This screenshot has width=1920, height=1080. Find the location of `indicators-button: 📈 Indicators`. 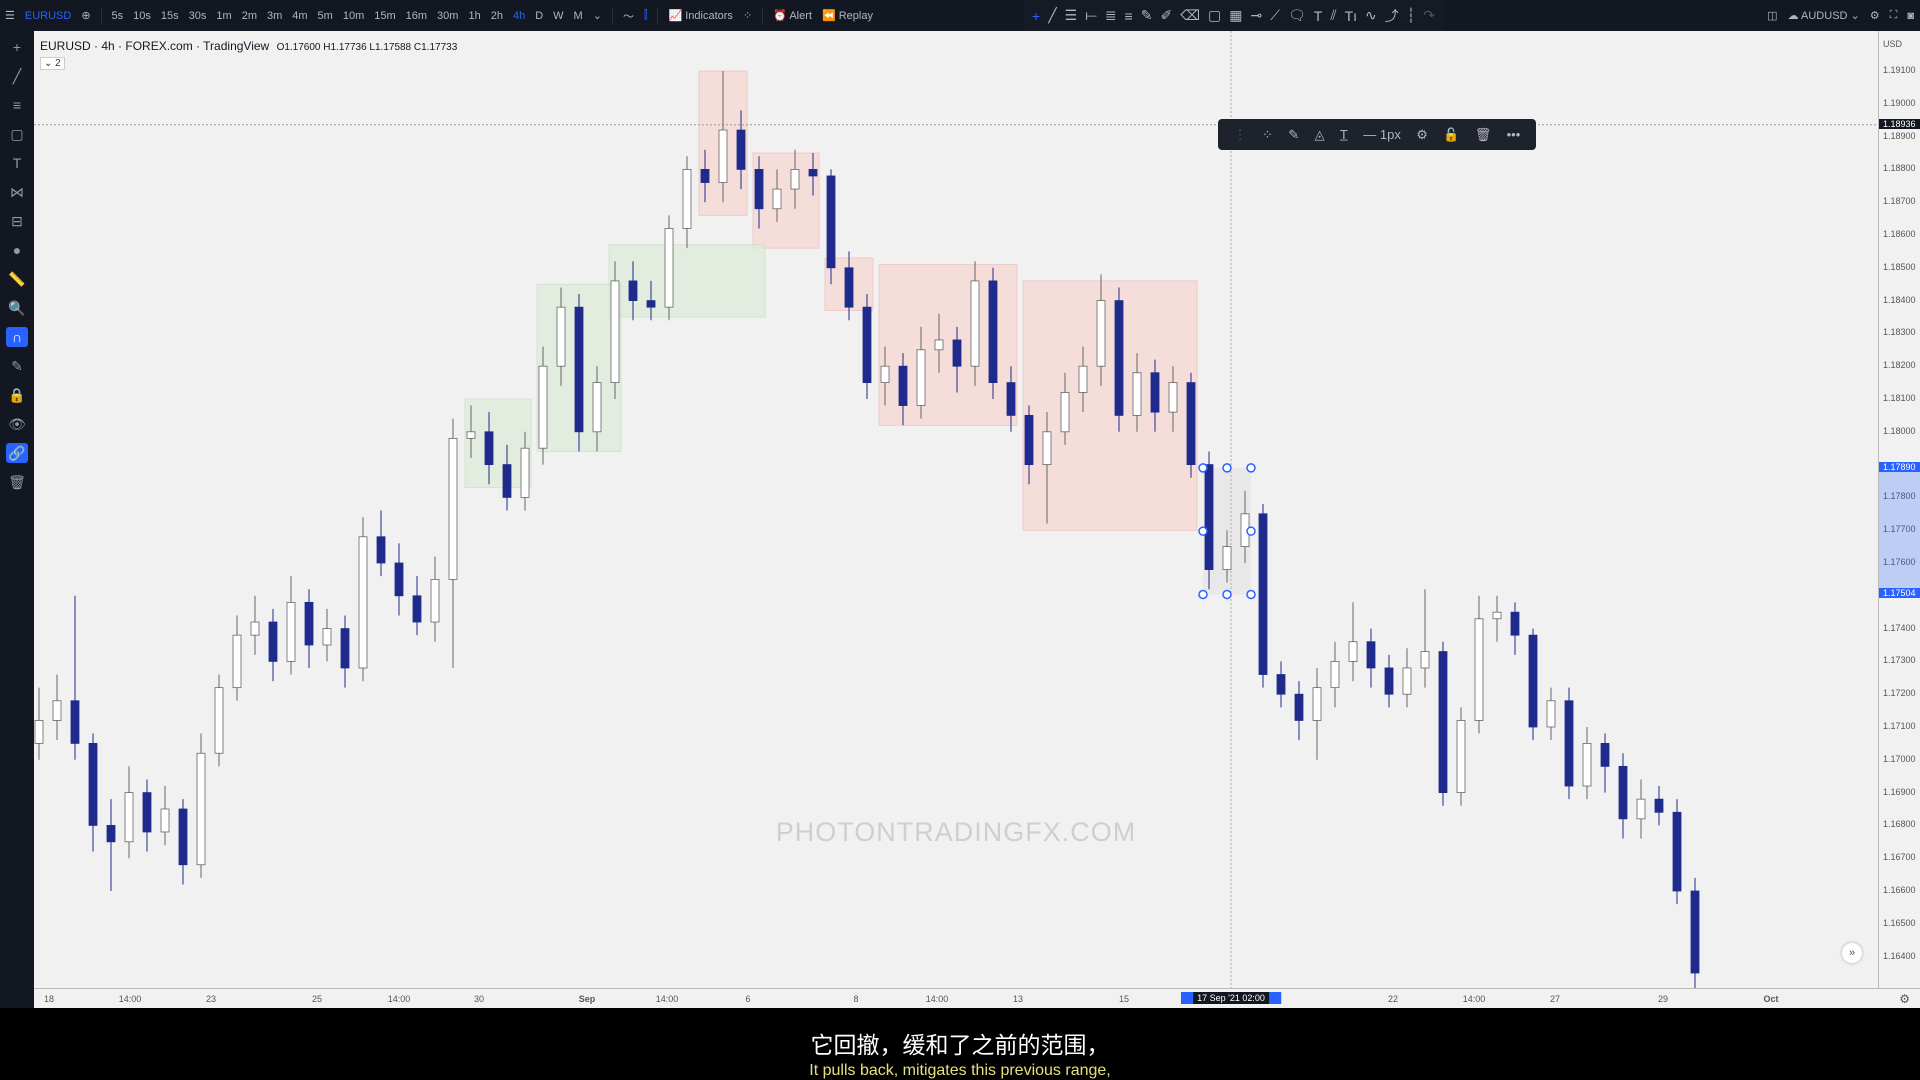

indicators-button: 📈 Indicators is located at coordinates (700, 16).